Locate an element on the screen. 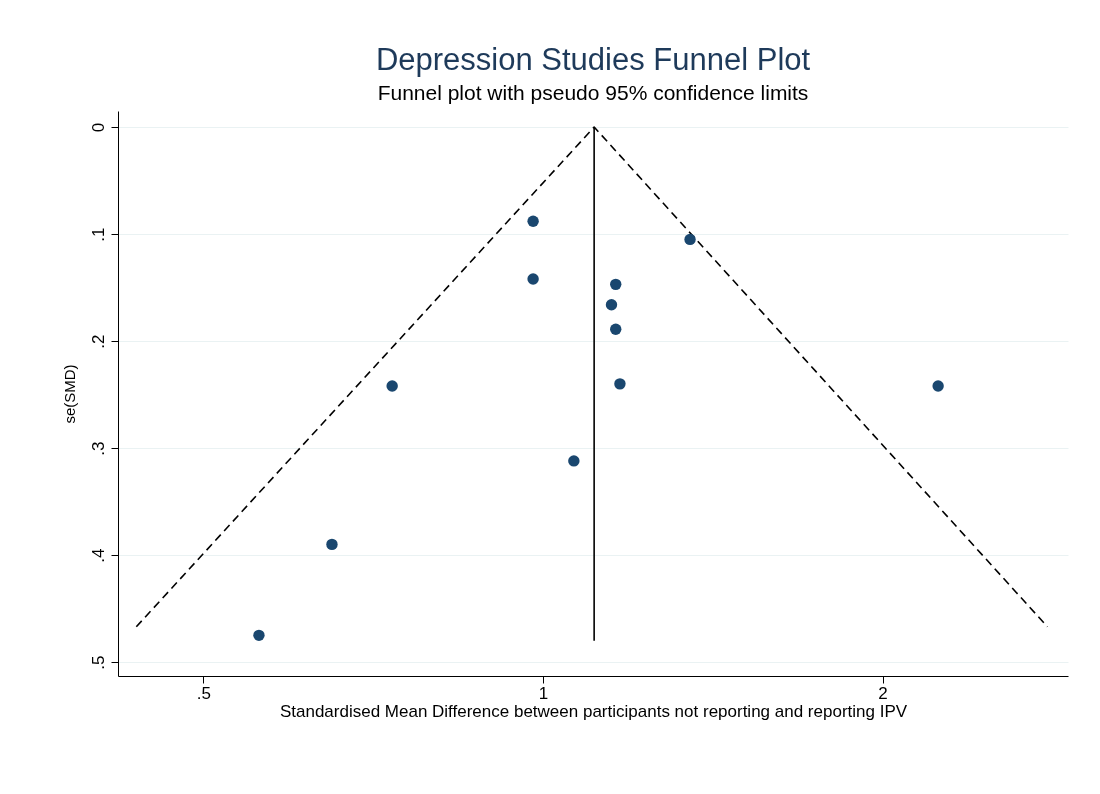 This screenshot has width=1100, height=794. y-tick-label: .3 is located at coordinates (98, 448).